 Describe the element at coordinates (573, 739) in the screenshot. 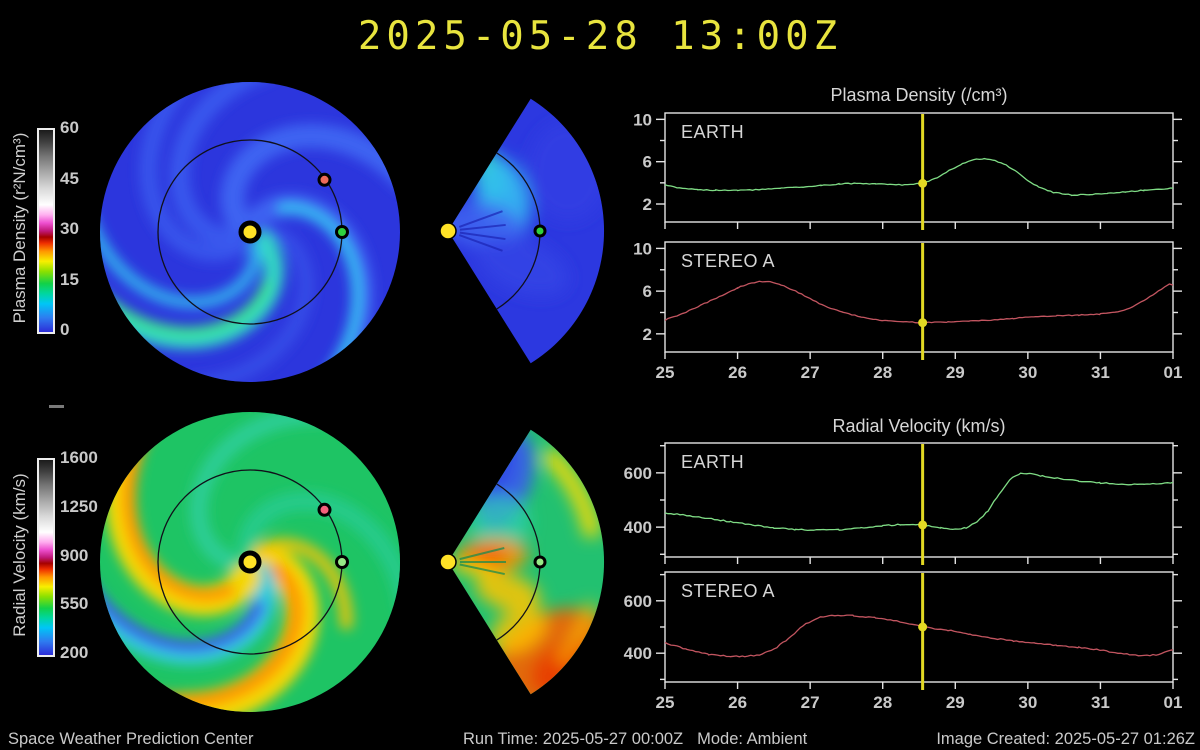

I see `run-time-text: Run Time: 2025-05-27 00:00Z` at that location.